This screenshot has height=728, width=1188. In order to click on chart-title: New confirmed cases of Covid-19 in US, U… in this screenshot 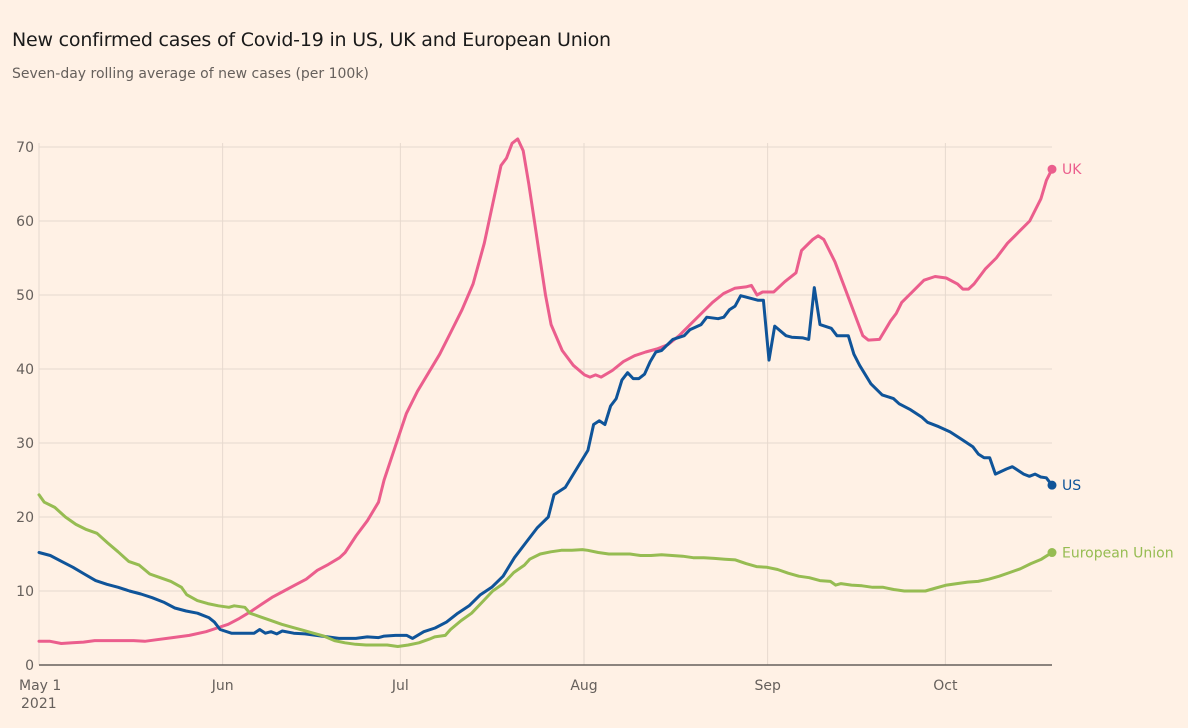, I will do `click(311, 40)`.